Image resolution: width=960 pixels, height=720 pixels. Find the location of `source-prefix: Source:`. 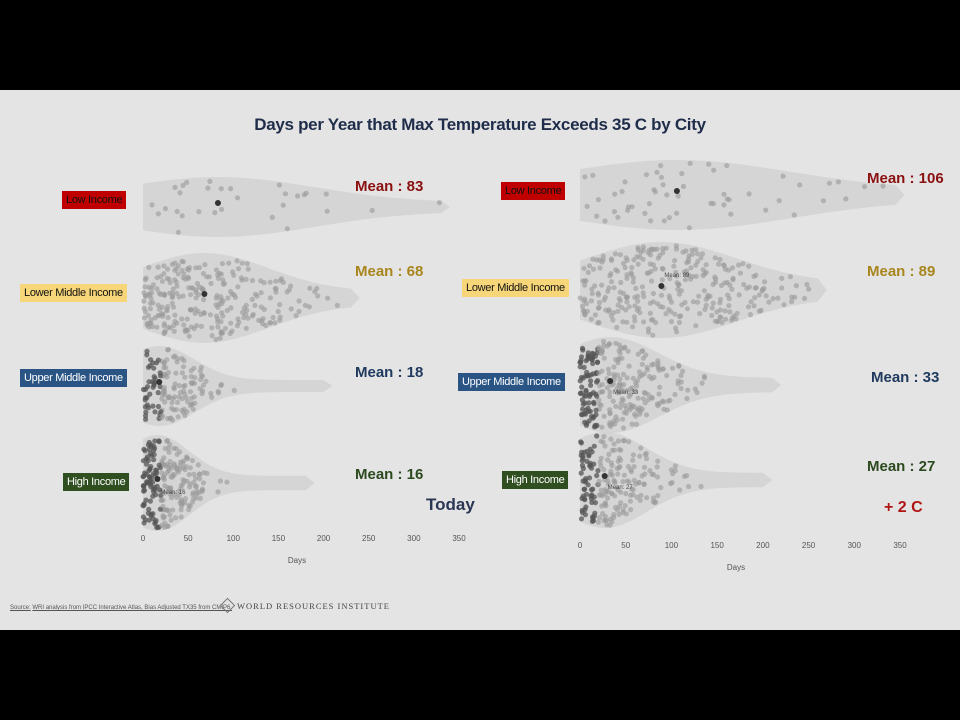

source-prefix: Source: is located at coordinates (20, 608).